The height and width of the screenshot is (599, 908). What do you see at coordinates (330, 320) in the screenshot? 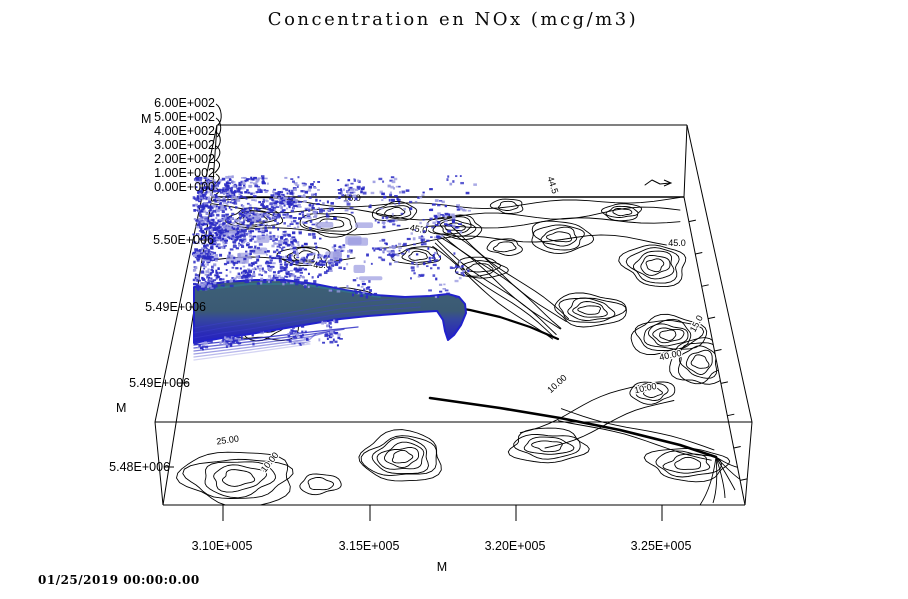
I see `nox-plume-isosurface` at bounding box center [330, 320].